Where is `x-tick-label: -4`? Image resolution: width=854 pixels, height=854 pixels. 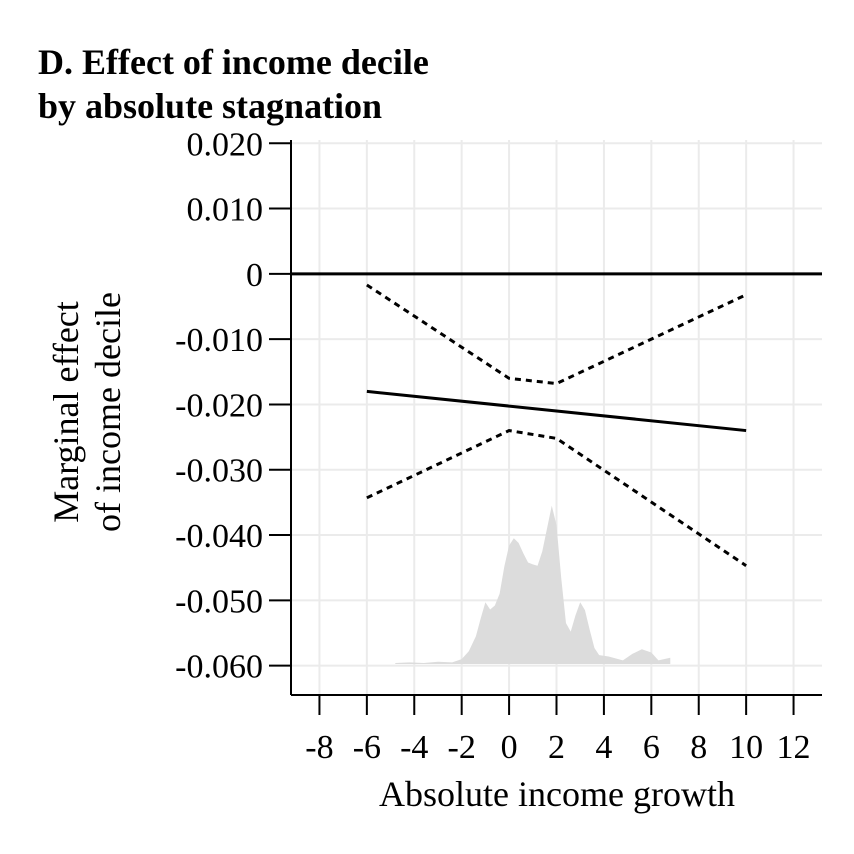 x-tick-label: -4 is located at coordinates (414, 747).